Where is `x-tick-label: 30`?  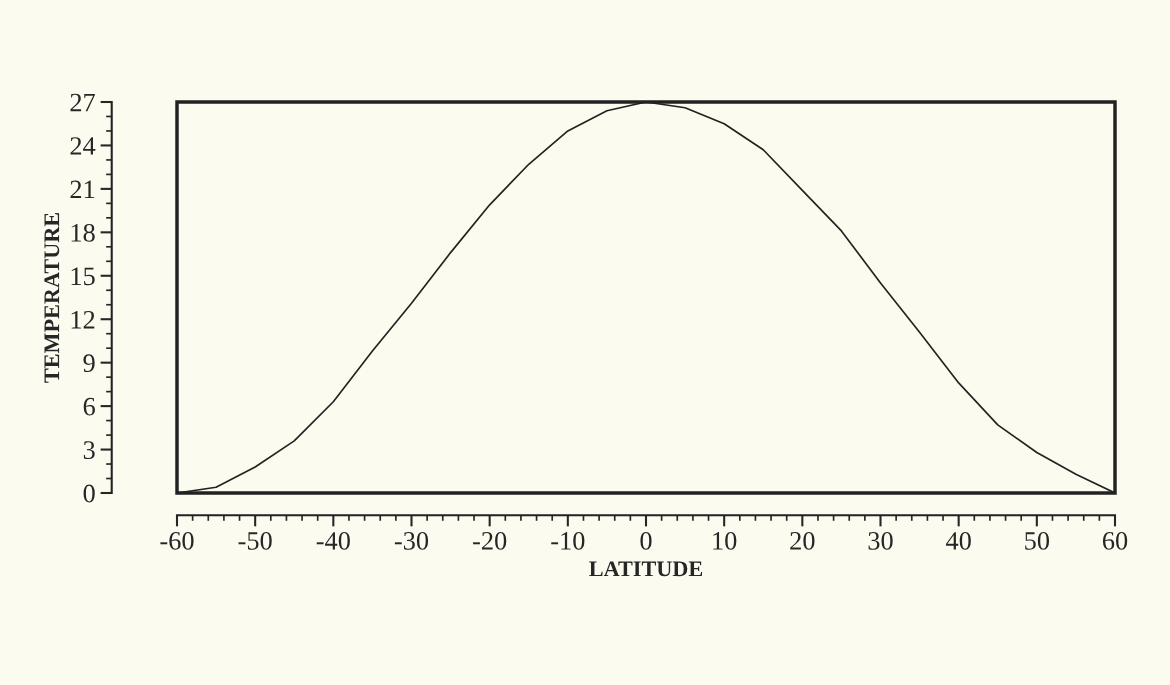
x-tick-label: 30 is located at coordinates (880, 540).